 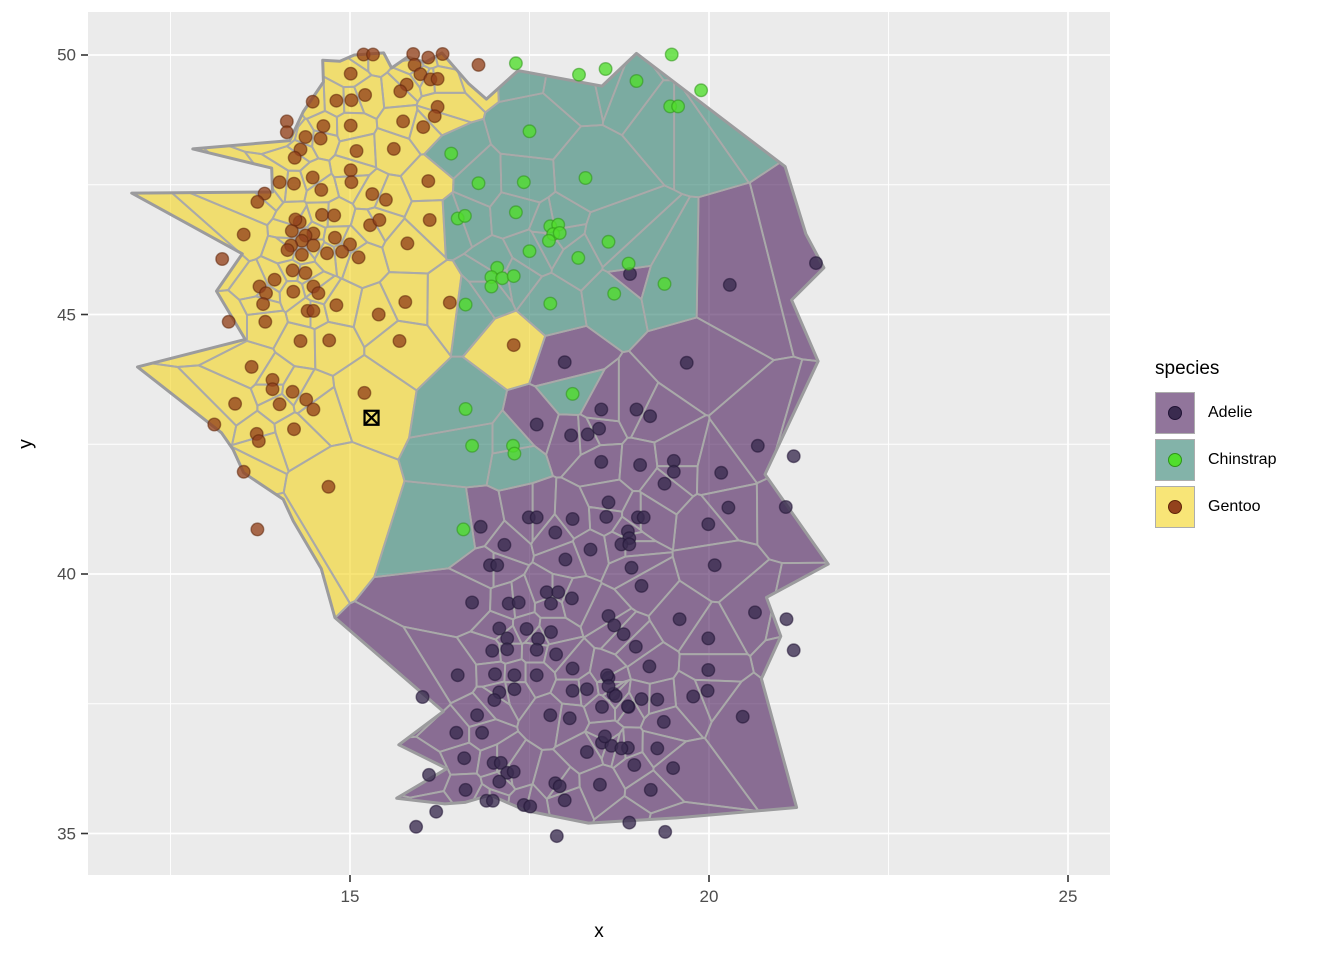 What do you see at coordinates (350, 896) in the screenshot?
I see `x-tick-label: 15` at bounding box center [350, 896].